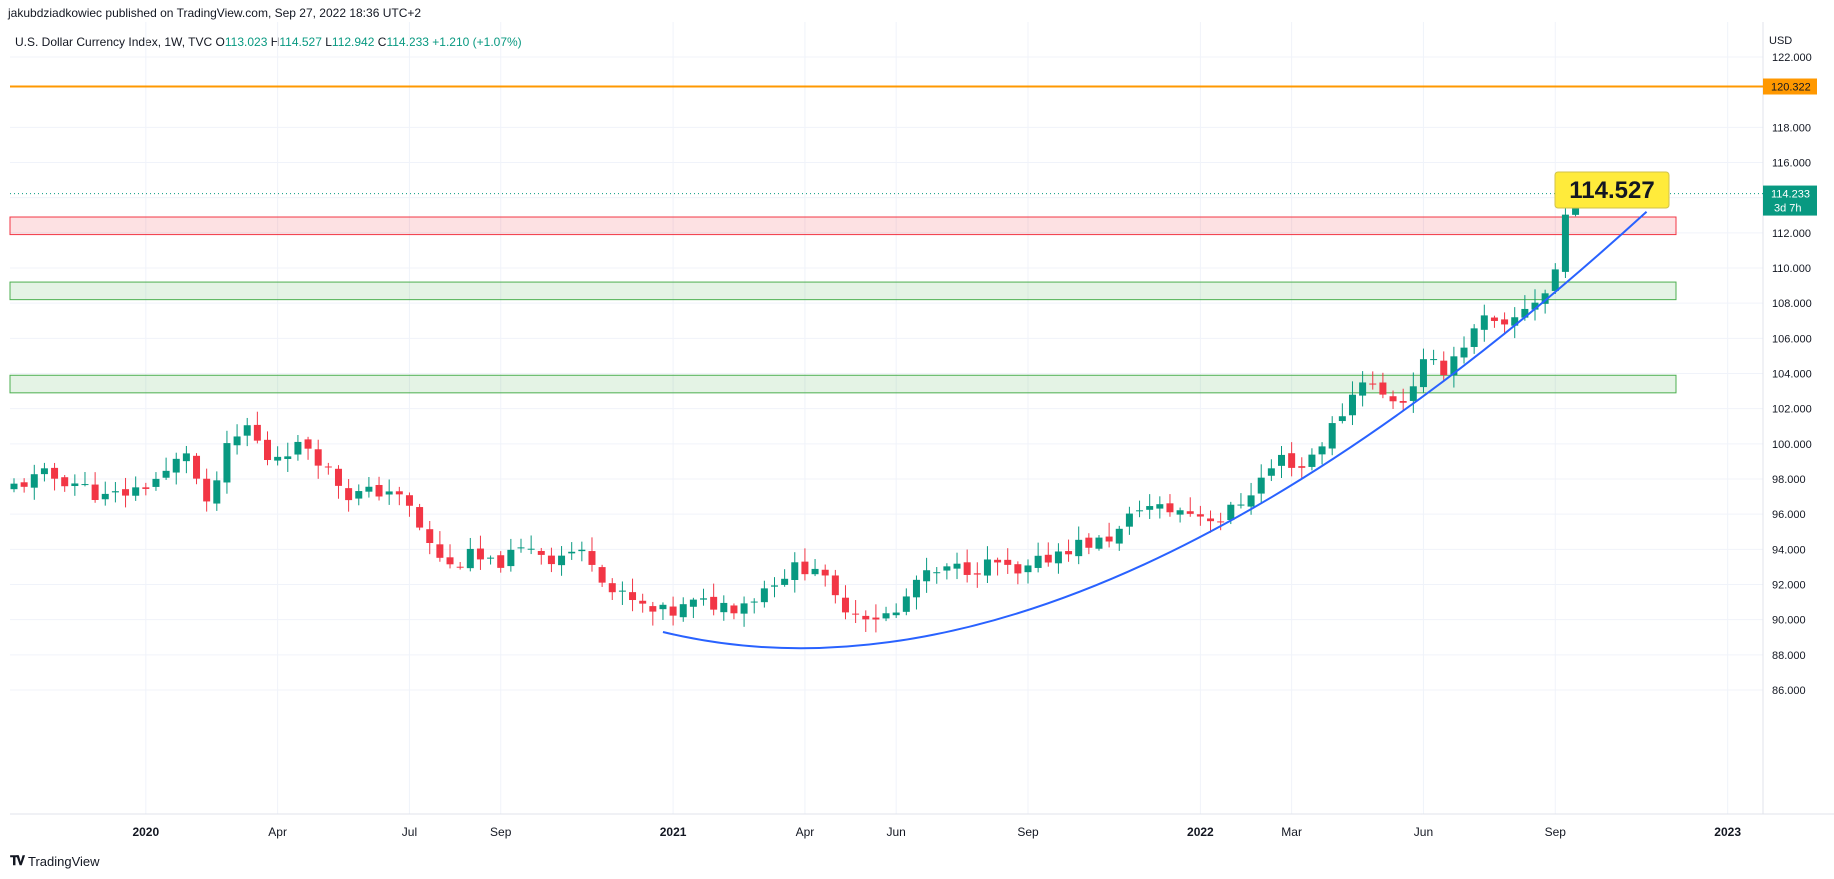 This screenshot has width=1834, height=879. What do you see at coordinates (1790, 147) in the screenshot?
I see `price-badges: 120.322 114.233 3d 7h` at bounding box center [1790, 147].